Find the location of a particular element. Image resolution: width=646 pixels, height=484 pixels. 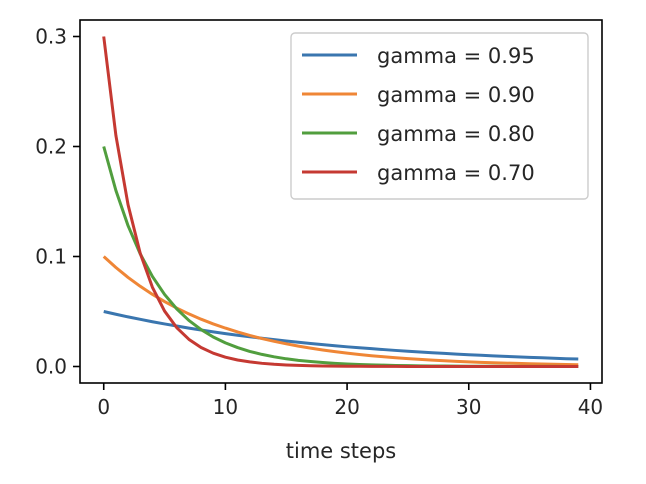

x-axis: 0 10 20 30 40 is located at coordinates (350, 401).